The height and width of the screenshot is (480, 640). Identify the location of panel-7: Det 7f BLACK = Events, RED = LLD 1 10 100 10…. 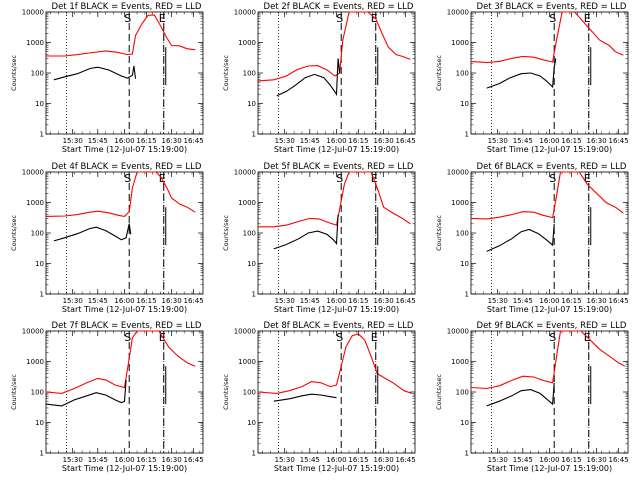
(107, 397).